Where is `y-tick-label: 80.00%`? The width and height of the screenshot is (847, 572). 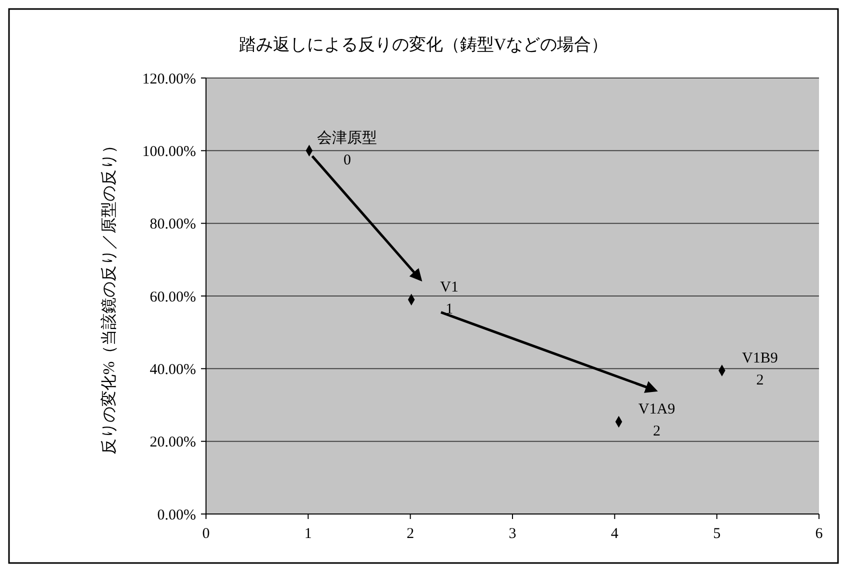
y-tick-label: 80.00% is located at coordinates (173, 224).